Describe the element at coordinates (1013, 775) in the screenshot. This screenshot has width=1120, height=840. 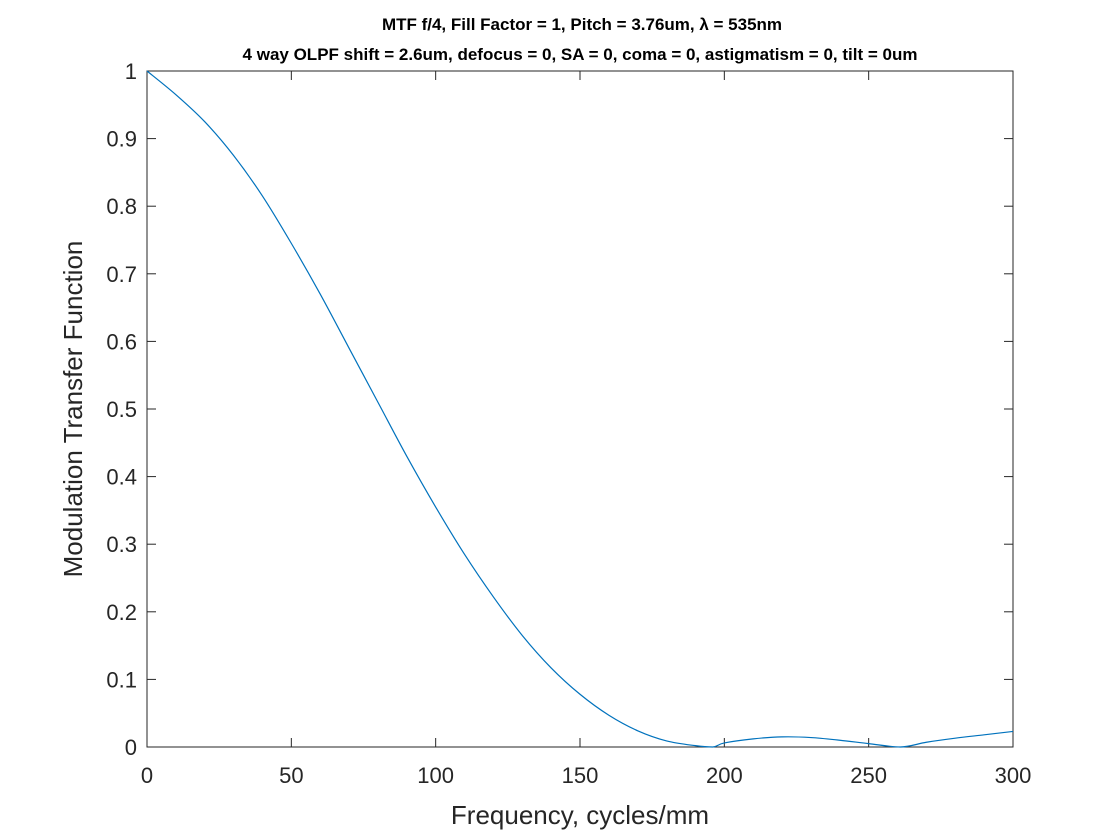
I see `x-tick-label: 300` at that location.